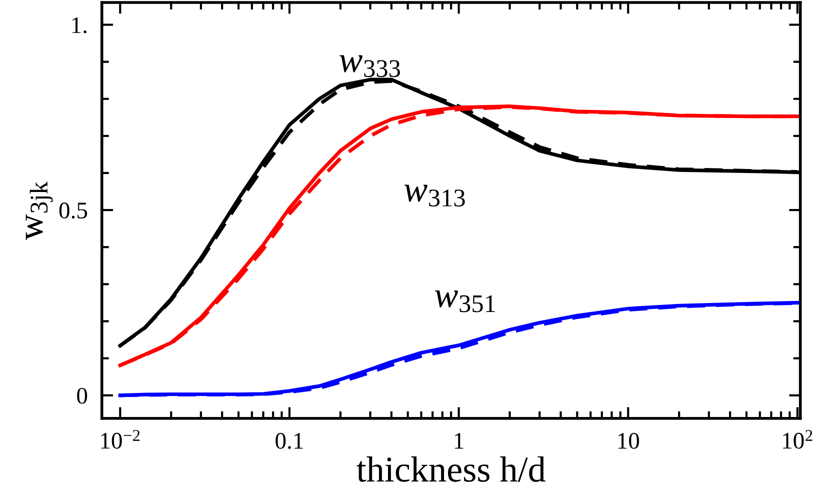  I want to click on series-label: w$_{351}$, so click(465, 301).